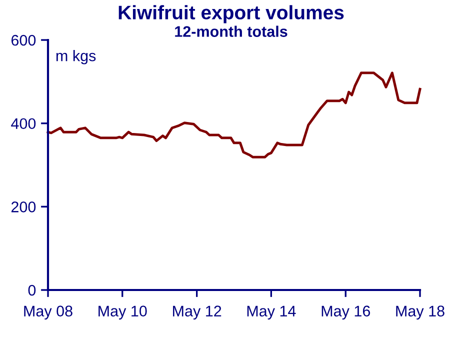  What do you see at coordinates (32, 290) in the screenshot?
I see `y-tick-label: 0` at bounding box center [32, 290].